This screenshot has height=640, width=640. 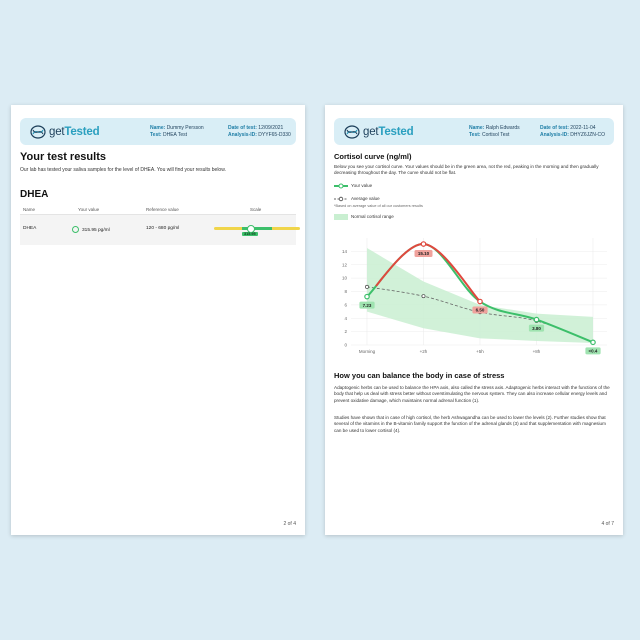 I want to click on data-label: 6.50, so click(x=480, y=310).